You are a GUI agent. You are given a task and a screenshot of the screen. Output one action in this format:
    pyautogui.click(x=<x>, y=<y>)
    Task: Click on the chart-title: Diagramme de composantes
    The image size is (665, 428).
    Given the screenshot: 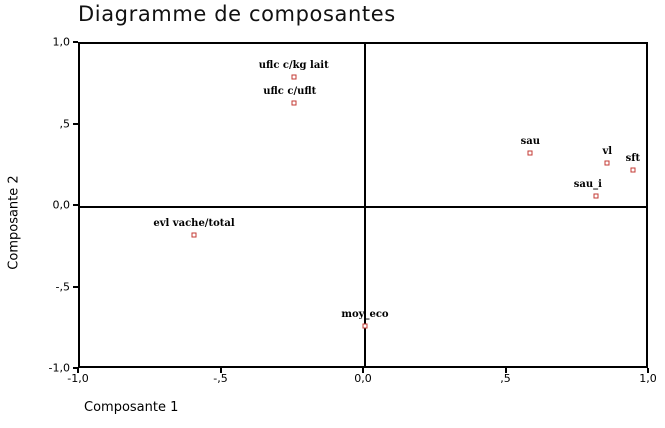 What is the action you would take?
    pyautogui.click(x=237, y=14)
    